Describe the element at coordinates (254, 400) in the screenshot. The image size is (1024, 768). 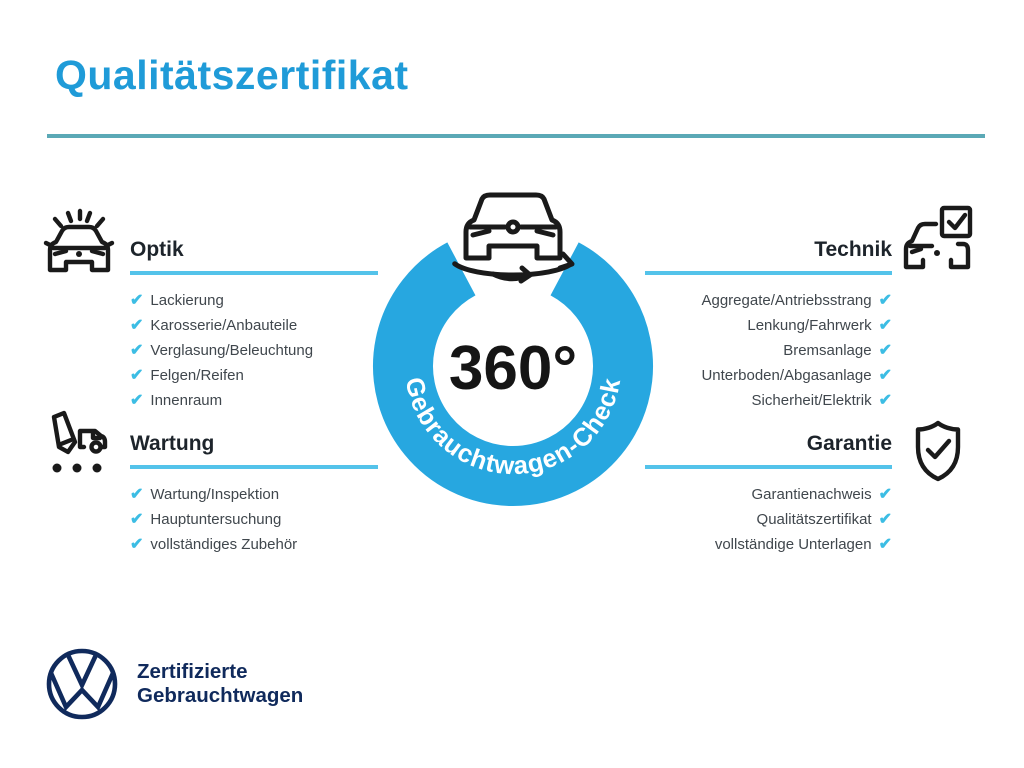
I see `list-item: ✔ Innenraum` at that location.